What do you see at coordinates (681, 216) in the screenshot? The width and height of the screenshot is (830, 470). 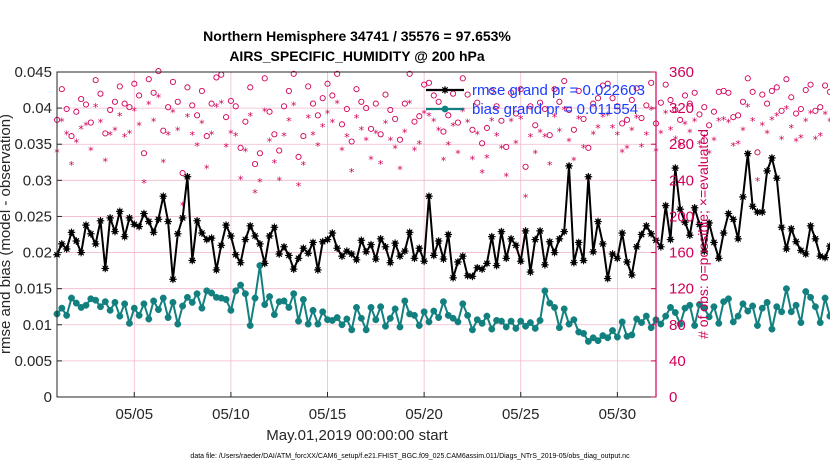 I see `y2-tick-label: 200` at bounding box center [681, 216].